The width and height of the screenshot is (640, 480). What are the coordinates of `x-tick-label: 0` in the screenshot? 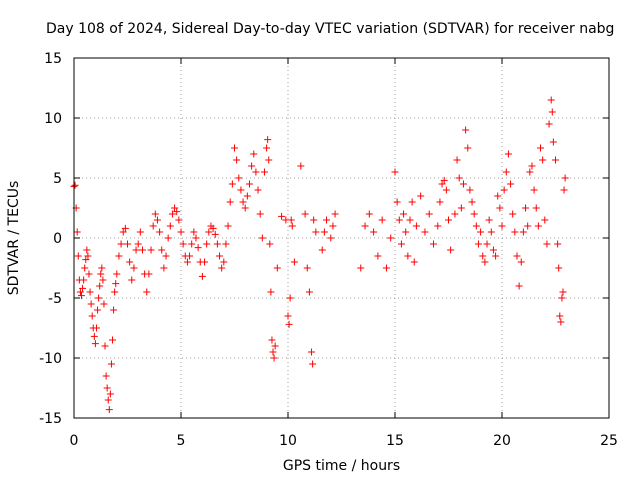 It's located at (74, 441).